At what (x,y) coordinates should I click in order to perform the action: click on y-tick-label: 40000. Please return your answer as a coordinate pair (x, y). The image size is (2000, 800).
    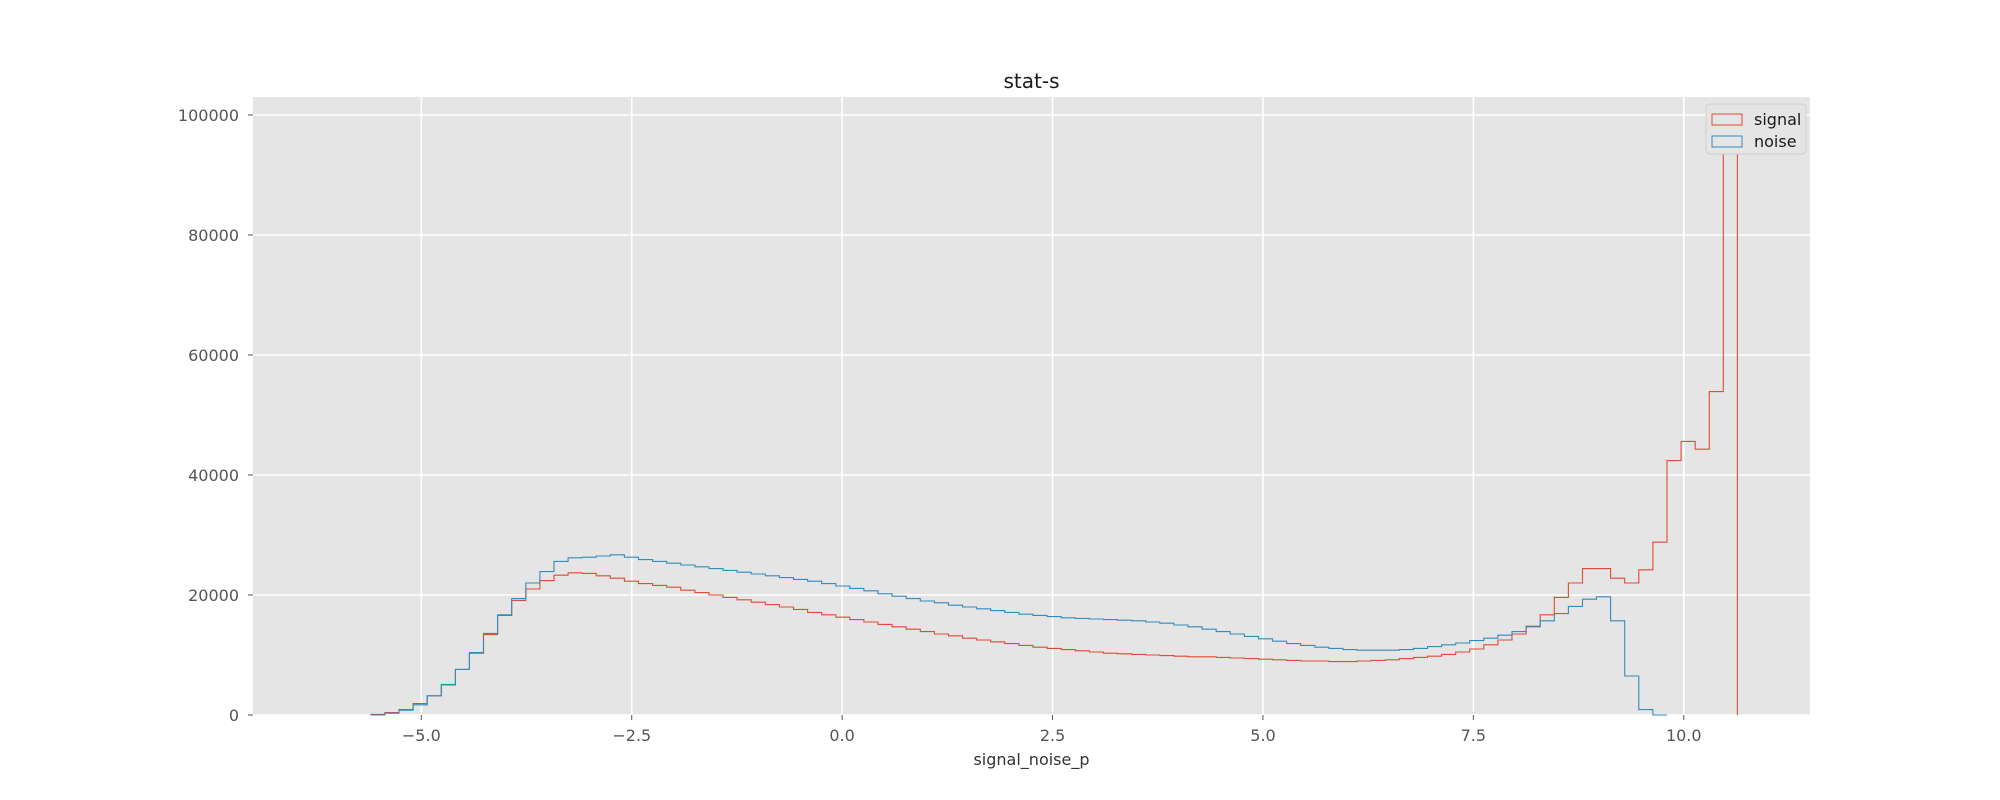
    Looking at the image, I should click on (213, 475).